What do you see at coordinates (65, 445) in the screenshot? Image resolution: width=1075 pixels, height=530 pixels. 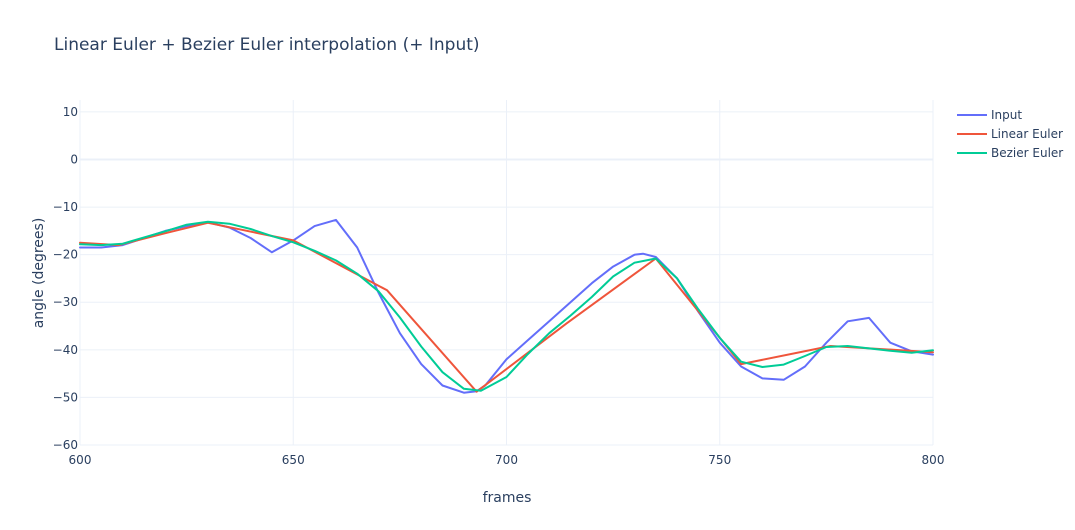 I see `y-tick-label: −60` at bounding box center [65, 445].